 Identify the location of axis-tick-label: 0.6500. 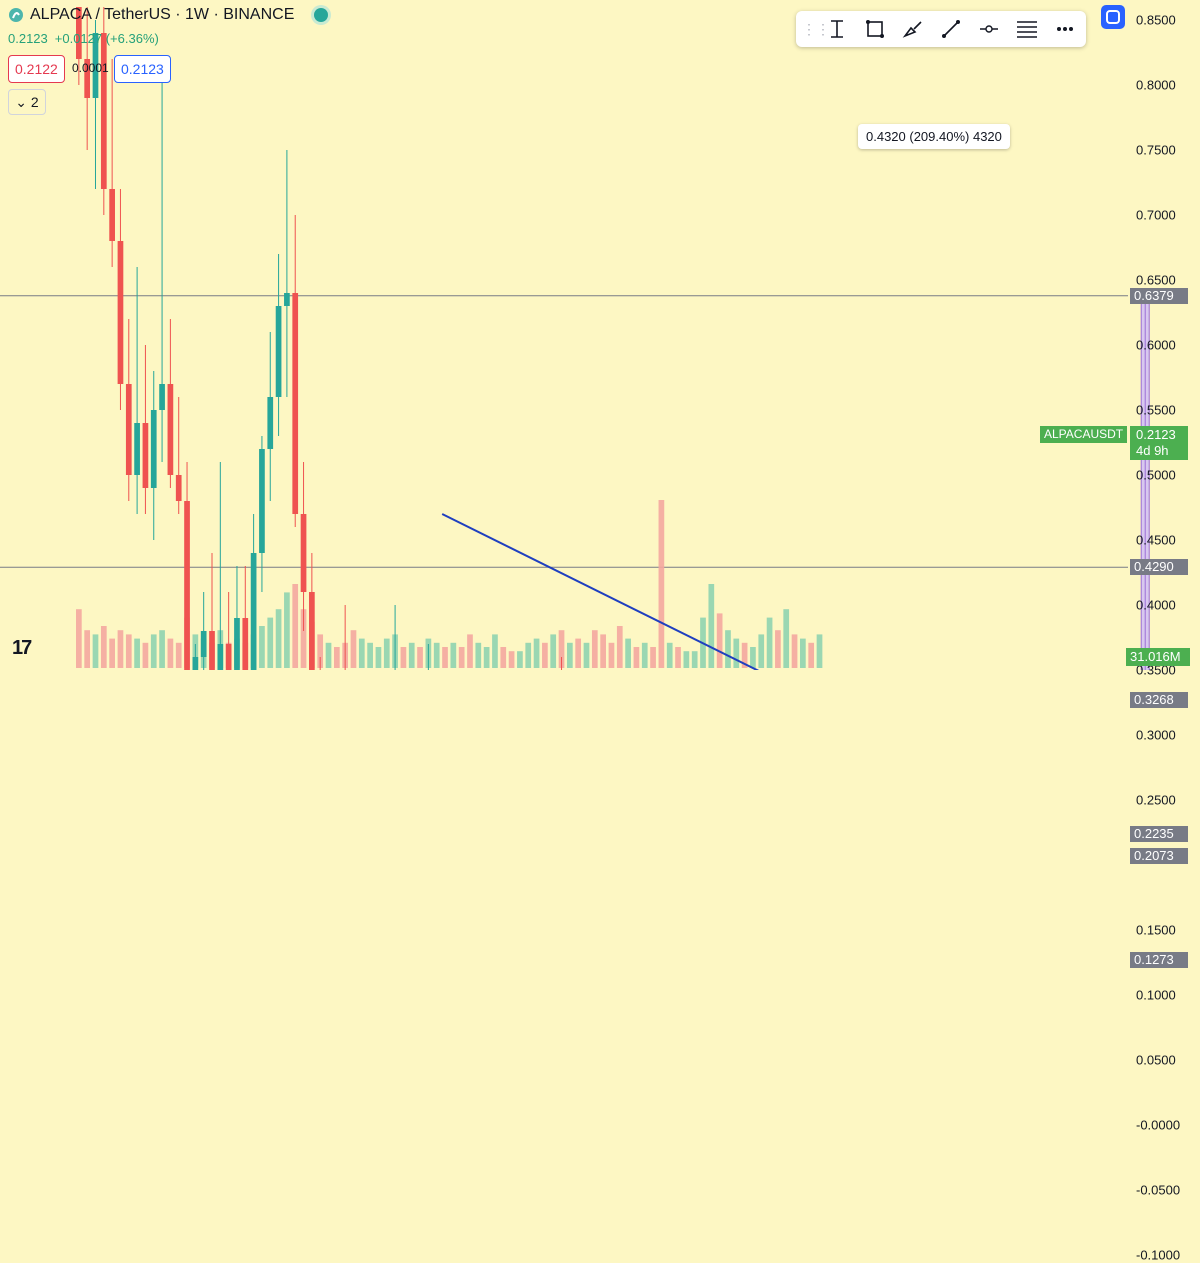
(1156, 280).